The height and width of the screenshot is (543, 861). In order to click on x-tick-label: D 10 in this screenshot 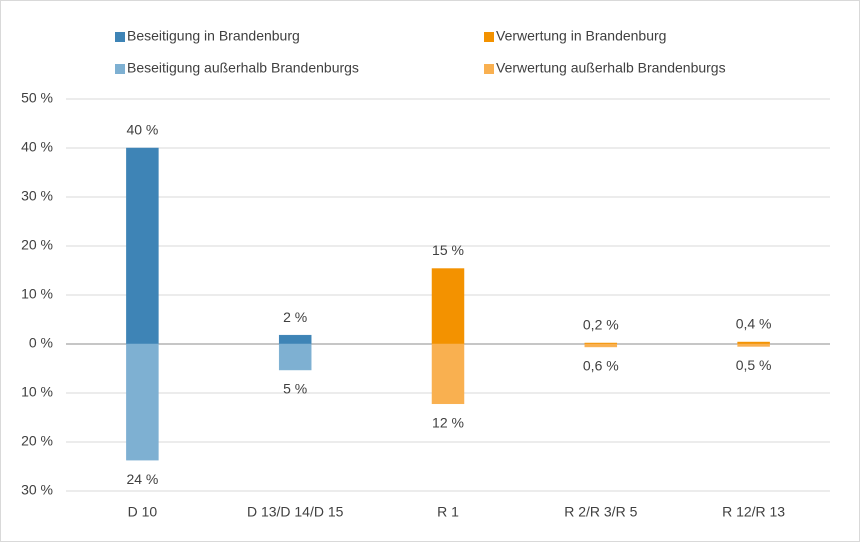, I will do `click(143, 512)`.